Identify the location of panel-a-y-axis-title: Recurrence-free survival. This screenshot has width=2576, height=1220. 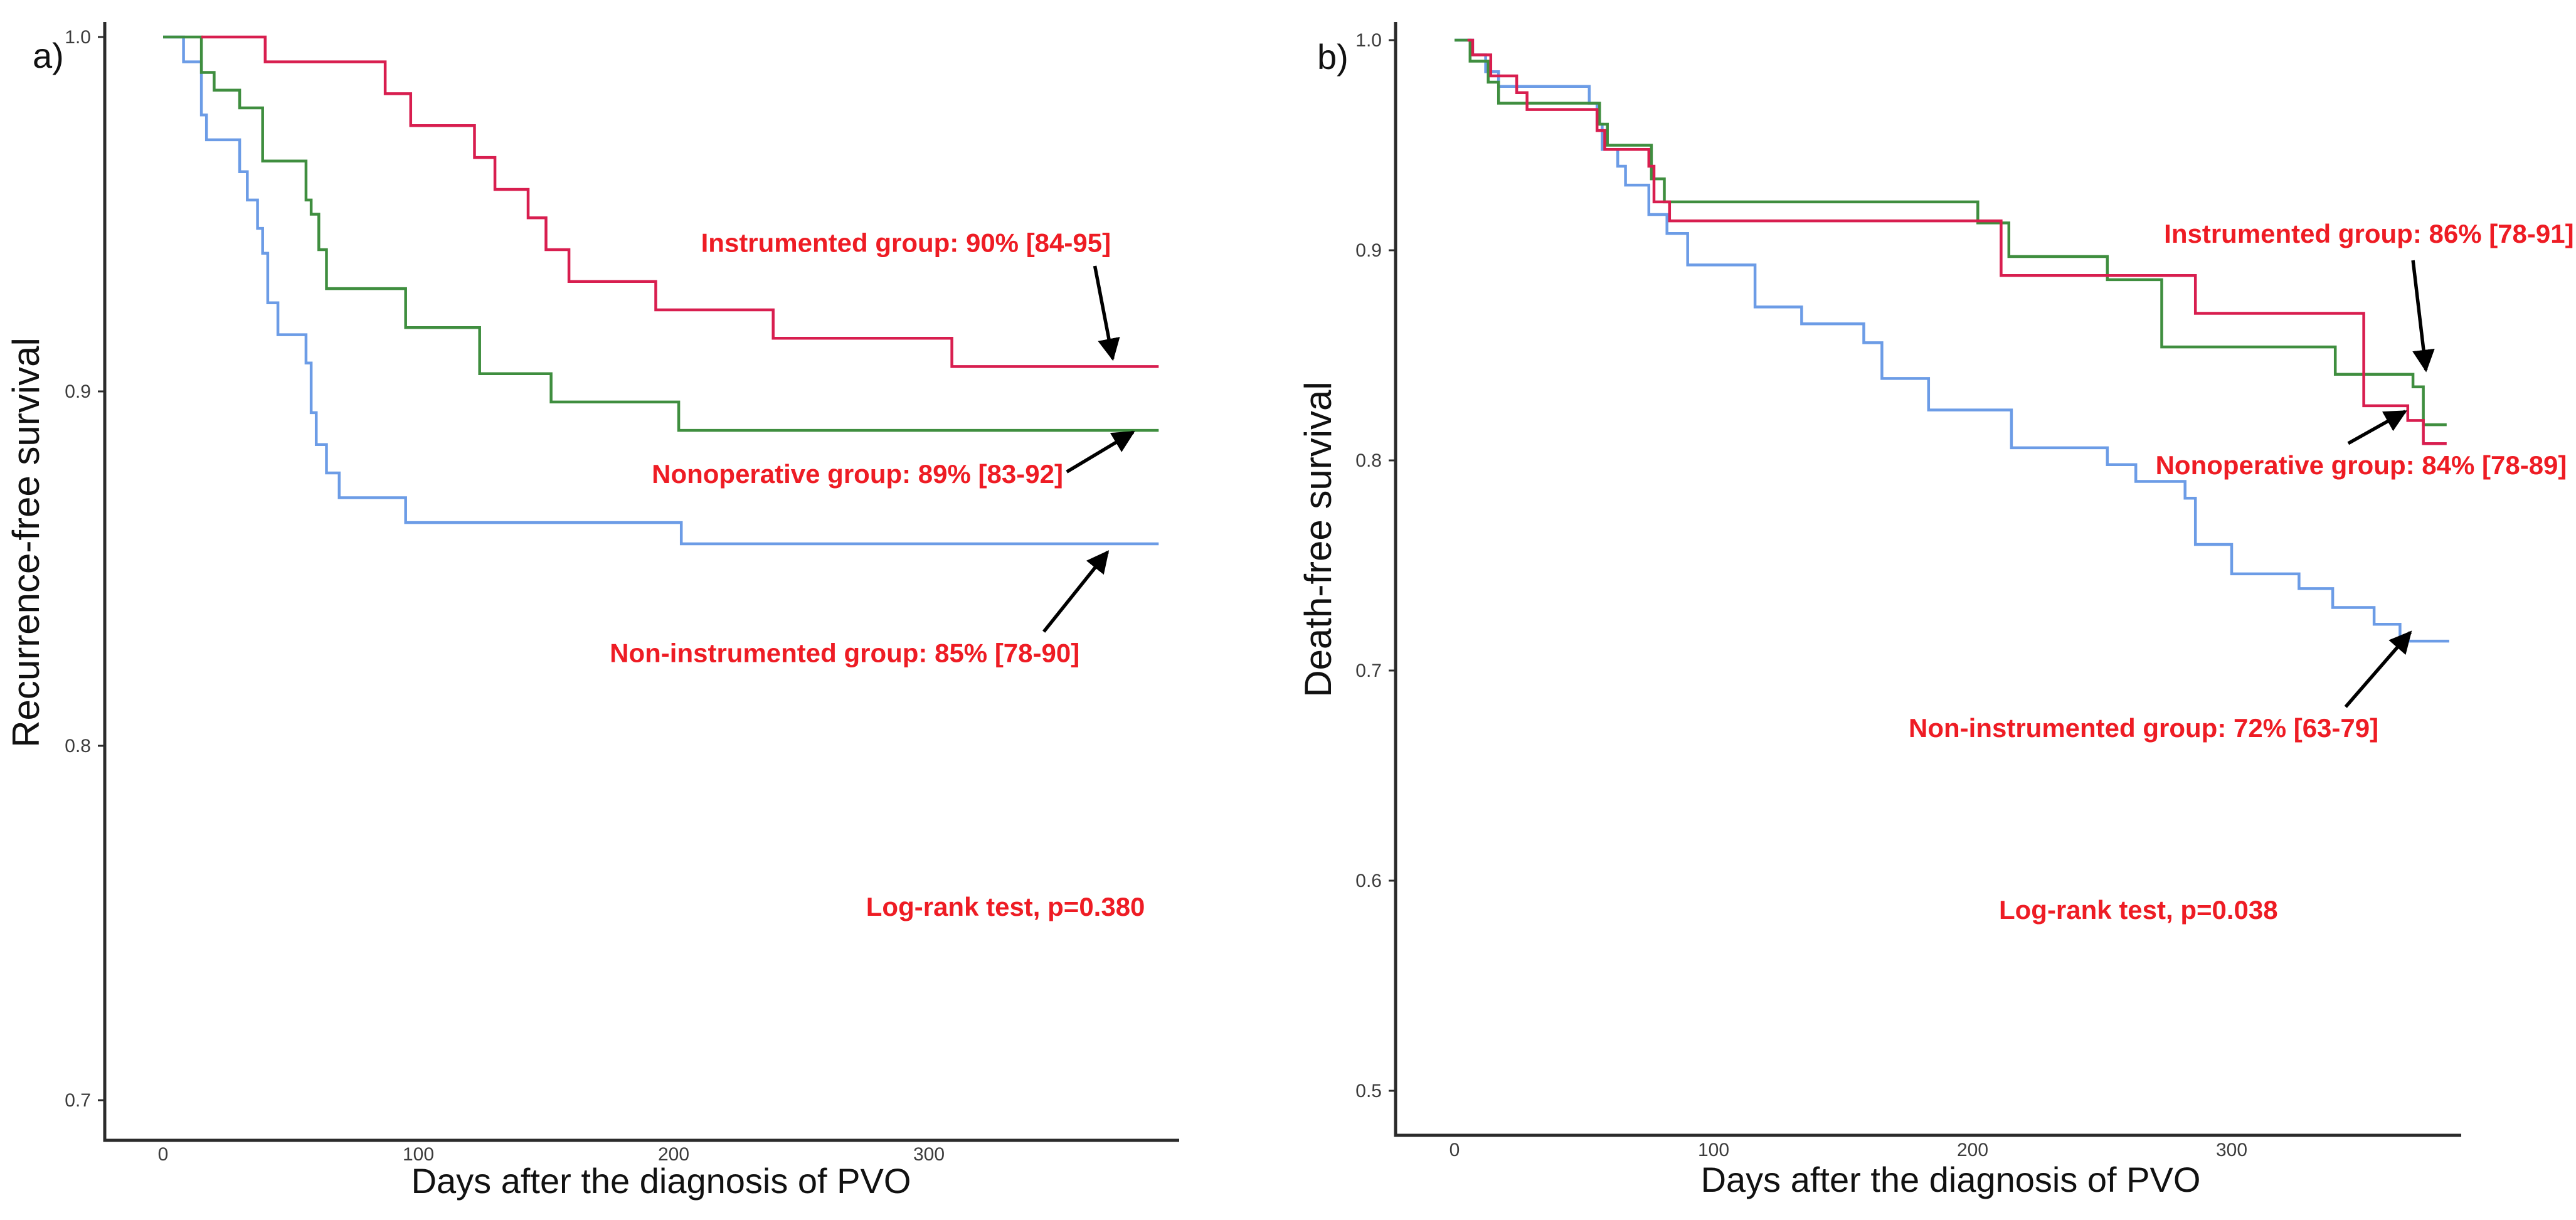
(26, 542).